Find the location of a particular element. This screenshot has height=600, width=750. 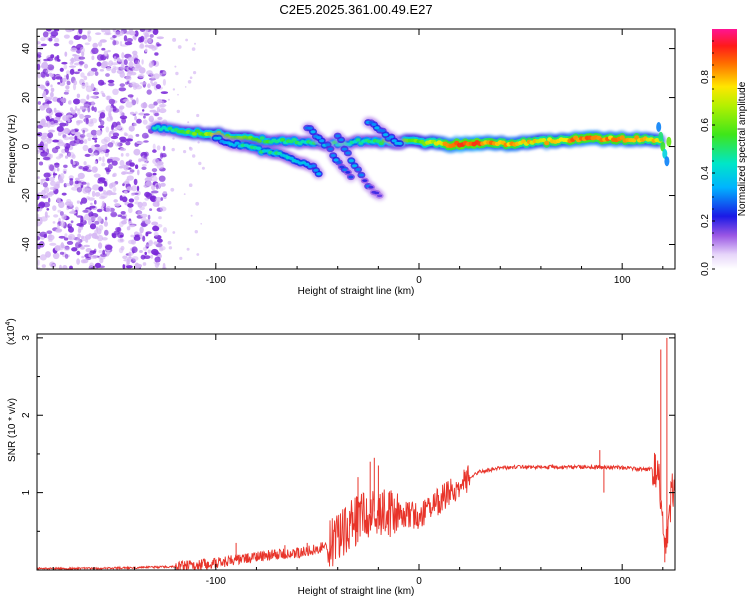

edge-blob is located at coordinates (665, 153).